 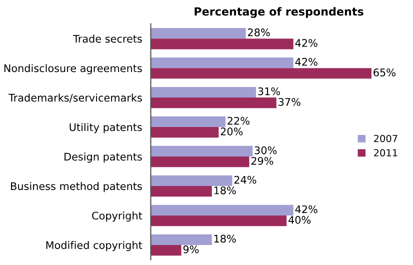 I want to click on data-label: 40%, so click(x=299, y=220).